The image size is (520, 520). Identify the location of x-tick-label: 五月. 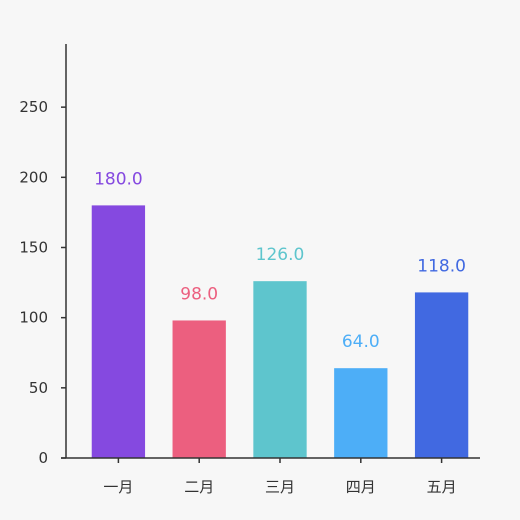
(442, 487).